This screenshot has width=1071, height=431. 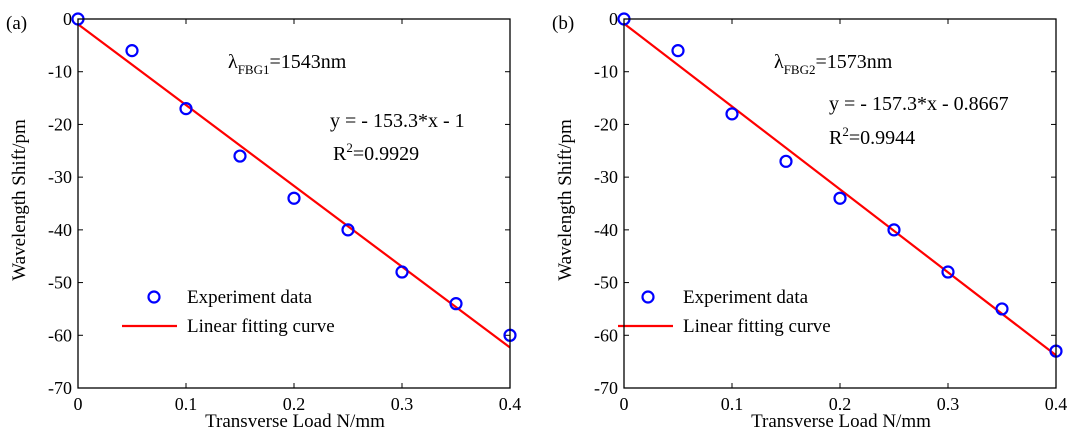 I want to click on fit-equation: y = - 153.3*x - 1, so click(x=397, y=121).